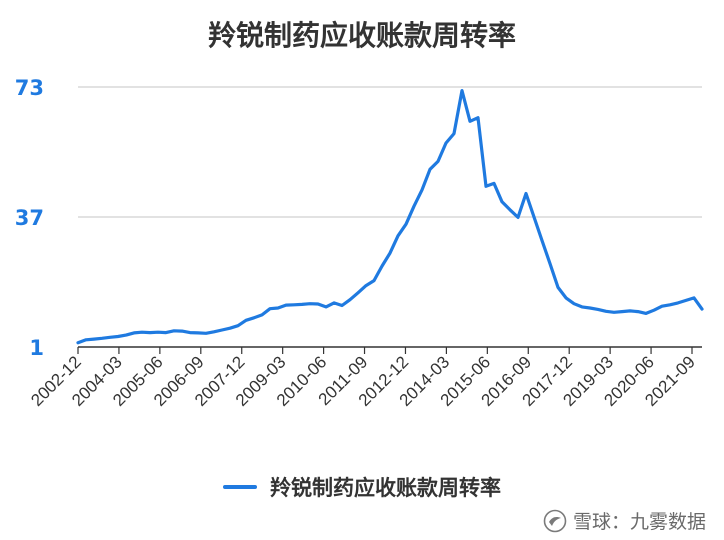 The height and width of the screenshot is (540, 724). I want to click on y-tick-label: 37, so click(29, 218).